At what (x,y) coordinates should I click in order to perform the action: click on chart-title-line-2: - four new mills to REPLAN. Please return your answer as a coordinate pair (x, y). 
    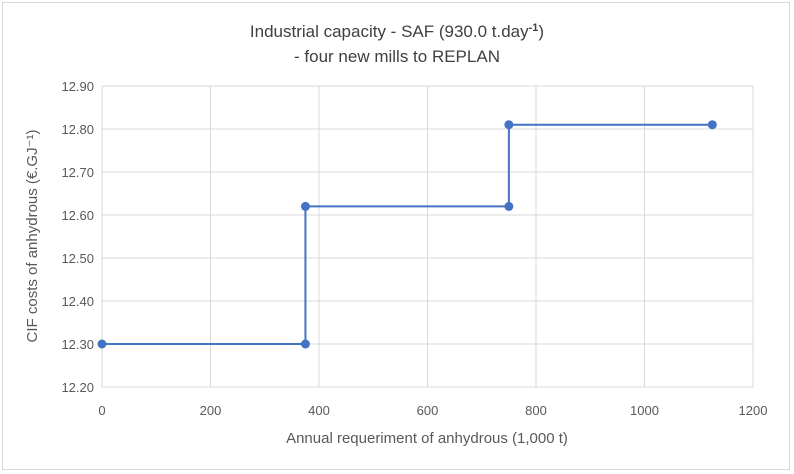
    Looking at the image, I should click on (397, 56).